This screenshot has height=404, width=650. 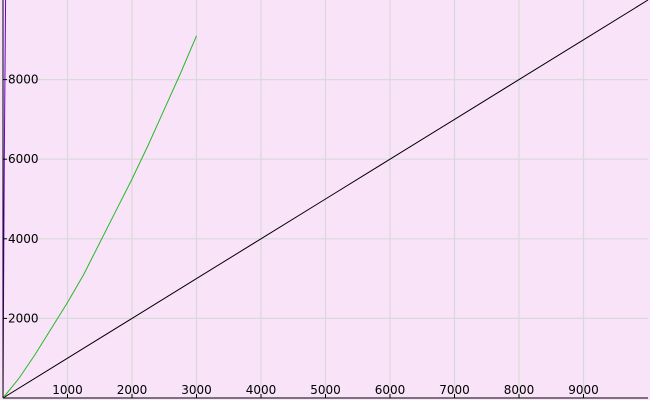 I want to click on y-tick-label: 8000, so click(x=23, y=80).